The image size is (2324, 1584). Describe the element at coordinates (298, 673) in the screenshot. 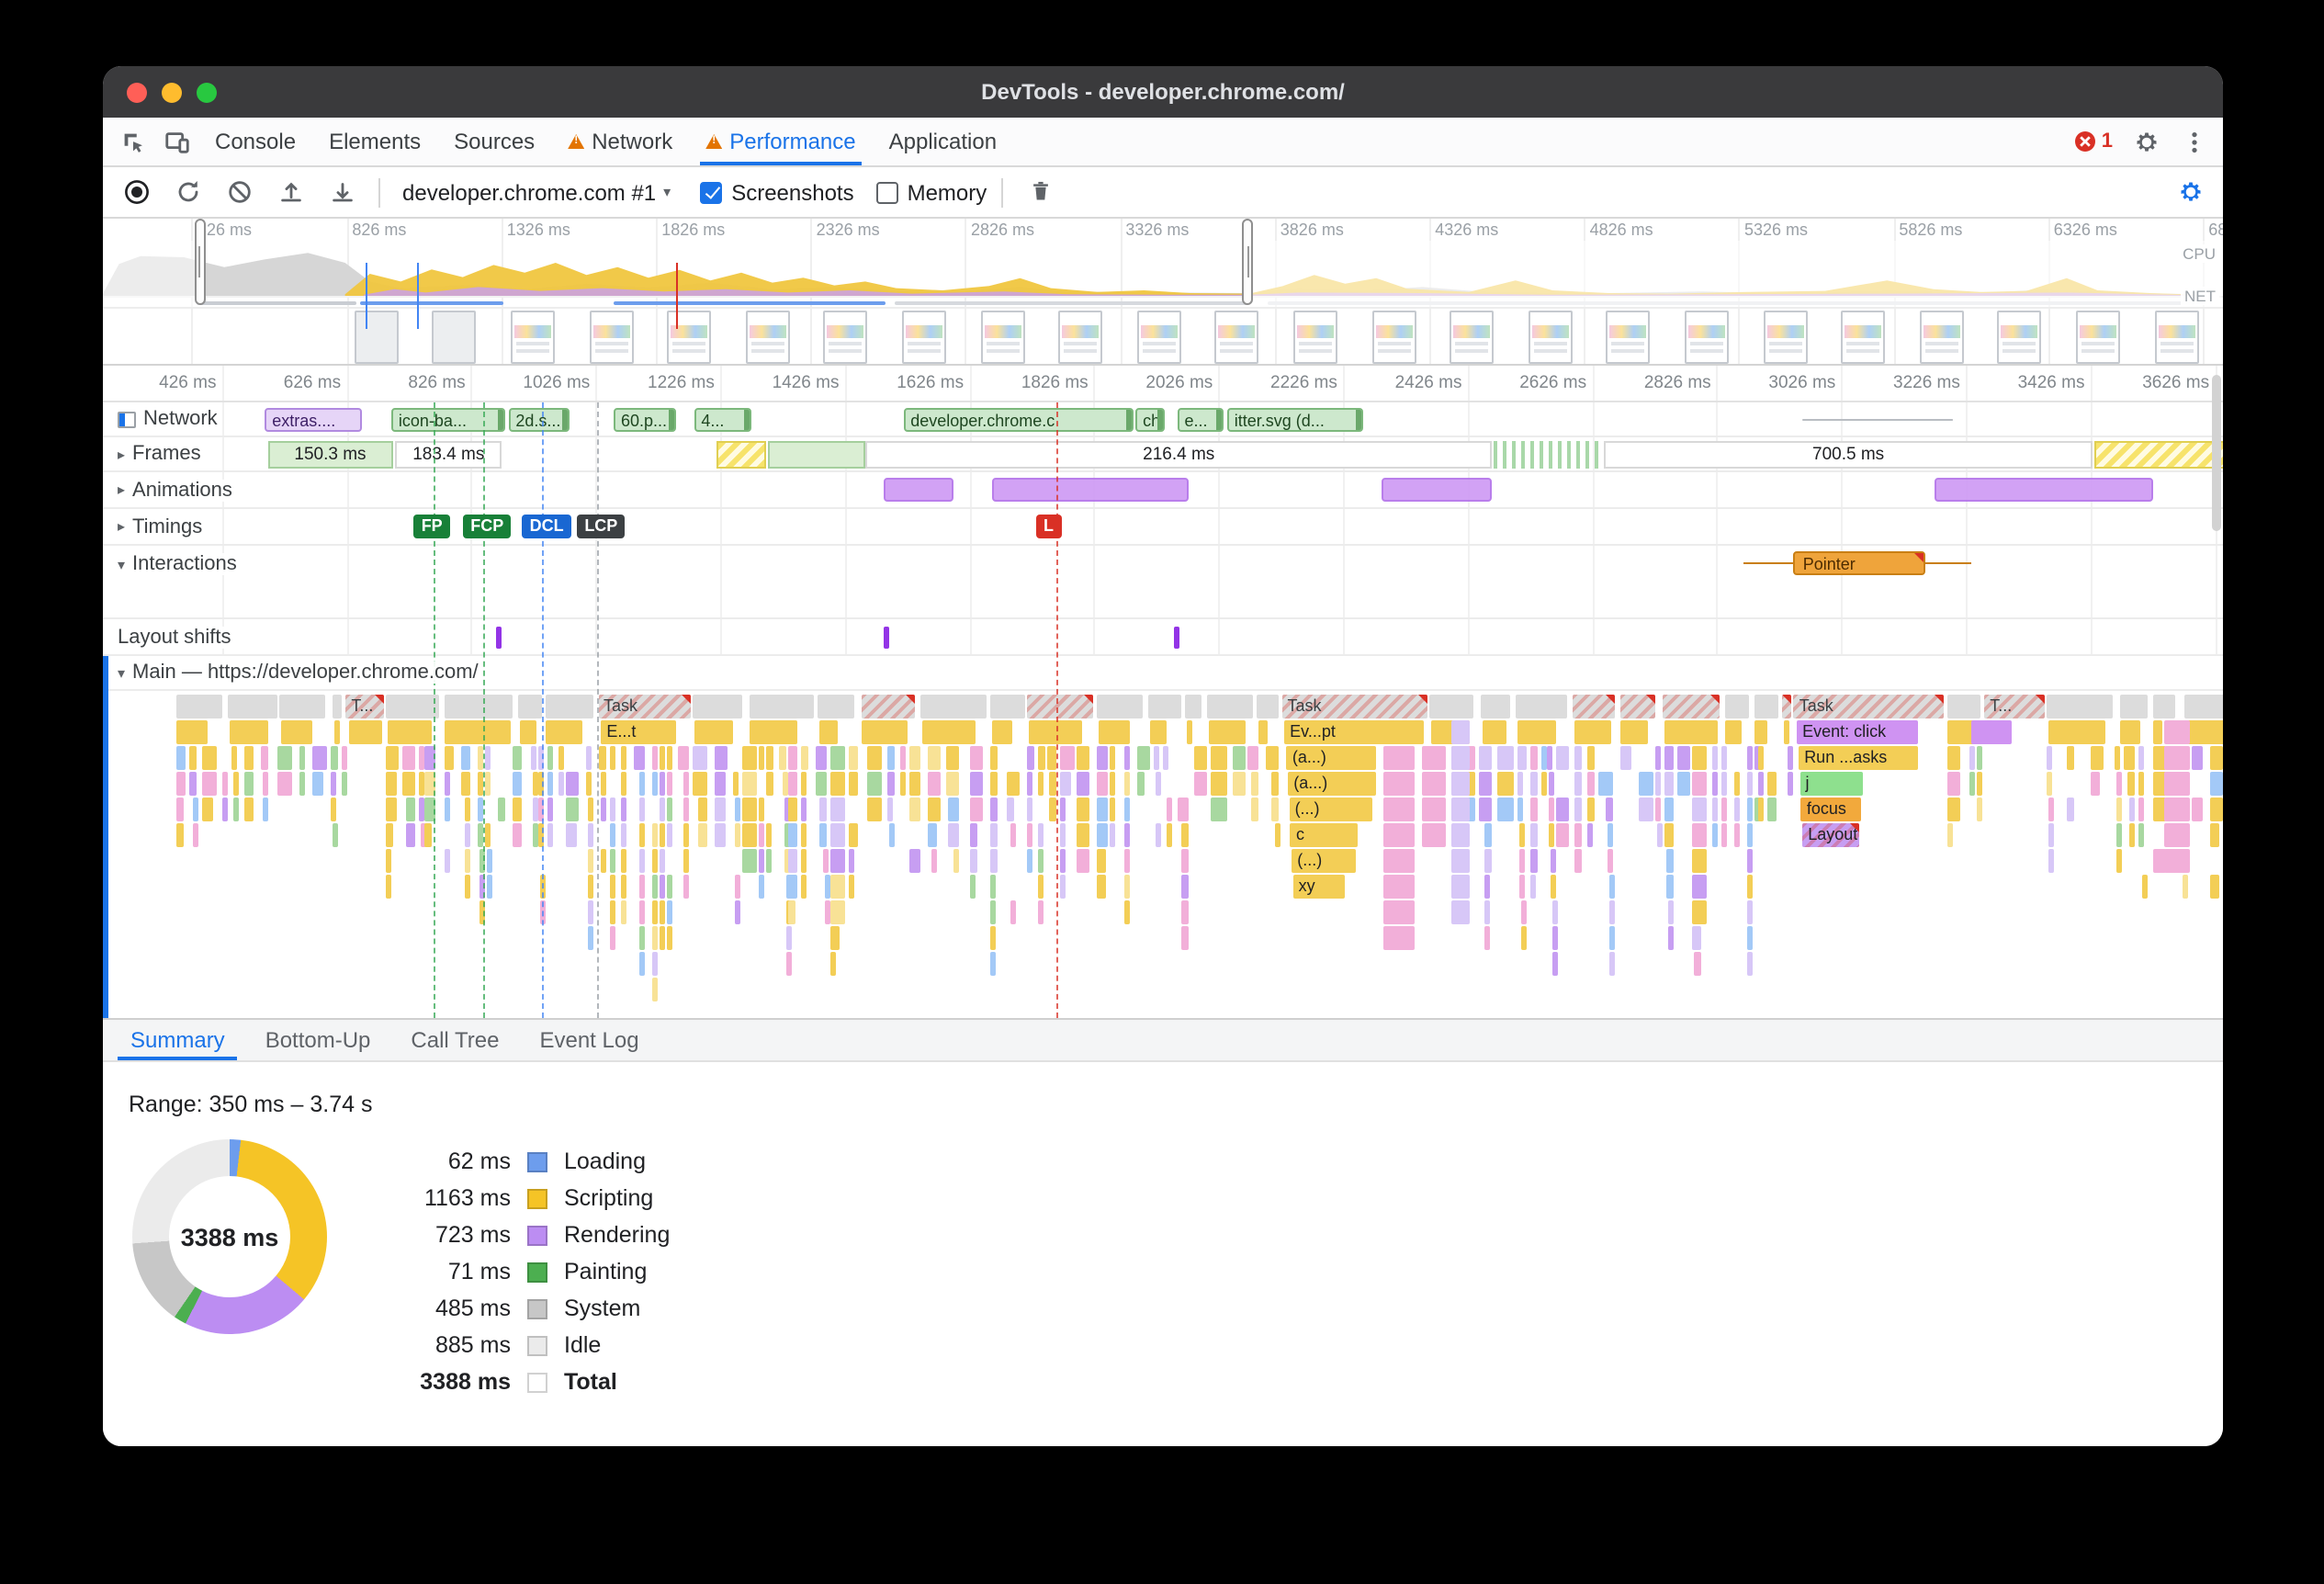

I see `track-label-main: ▾ Main — https://developer.chrome.com/` at that location.